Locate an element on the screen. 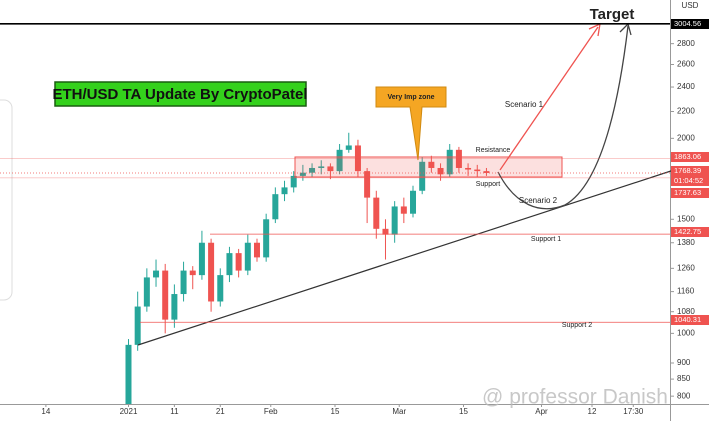 The height and width of the screenshot is (421, 709). zone-box is located at coordinates (428, 167).